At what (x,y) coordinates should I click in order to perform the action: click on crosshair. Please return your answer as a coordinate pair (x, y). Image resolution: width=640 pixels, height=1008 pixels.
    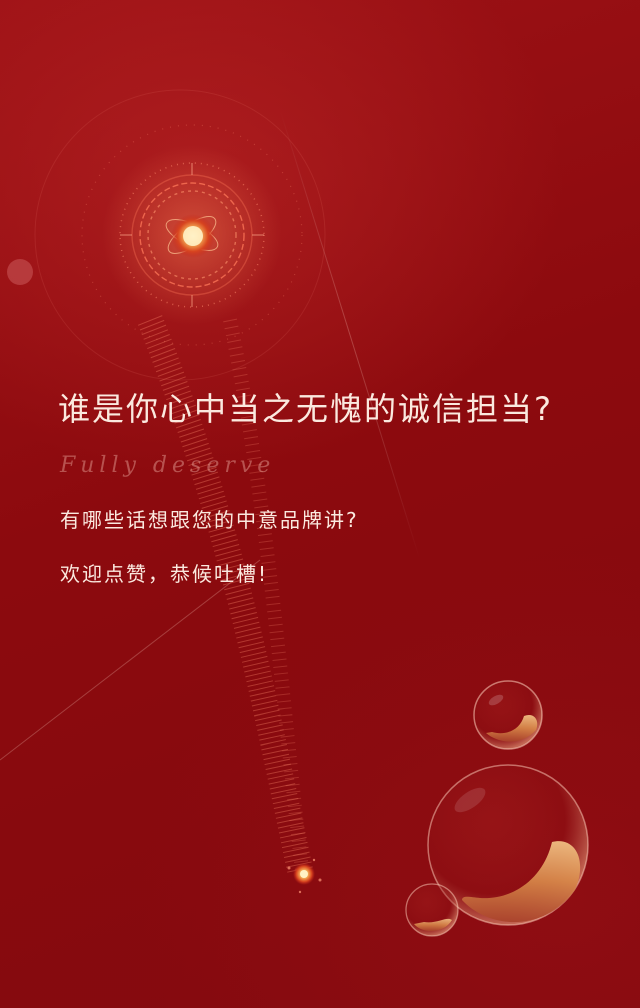
    Looking at the image, I should click on (192, 235).